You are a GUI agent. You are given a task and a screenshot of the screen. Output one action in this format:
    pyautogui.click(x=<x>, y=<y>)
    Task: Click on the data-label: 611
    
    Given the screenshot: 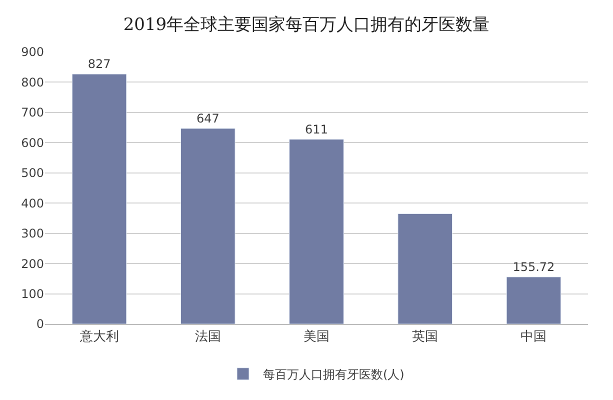 What is the action you would take?
    pyautogui.click(x=316, y=129)
    